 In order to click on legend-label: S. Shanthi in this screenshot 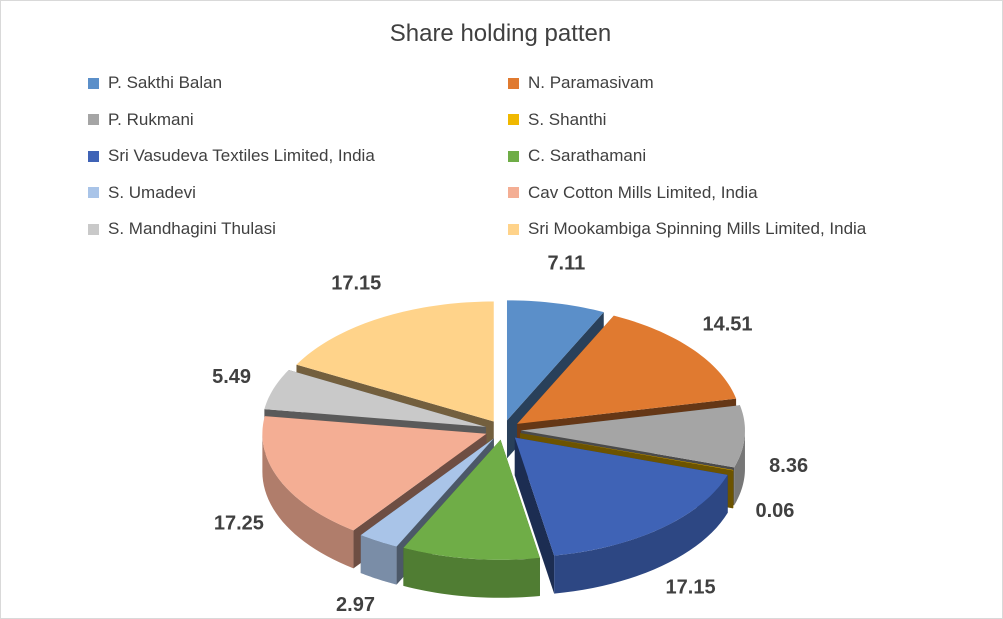, I will do `click(567, 119)`.